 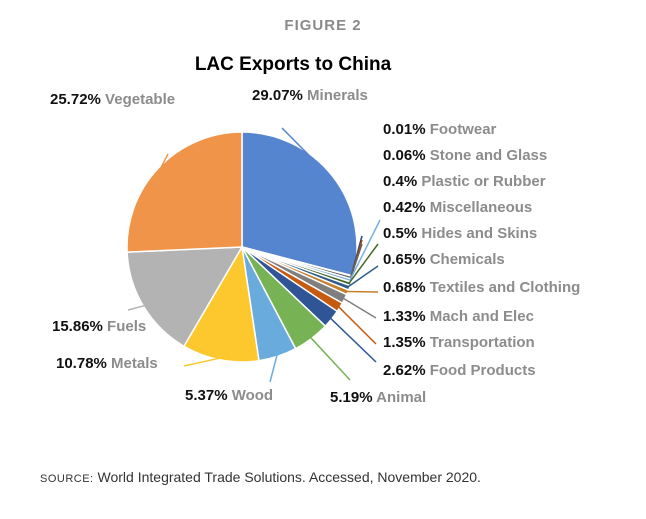 I want to click on slice-category: Textiles and Clothing, so click(x=505, y=287).